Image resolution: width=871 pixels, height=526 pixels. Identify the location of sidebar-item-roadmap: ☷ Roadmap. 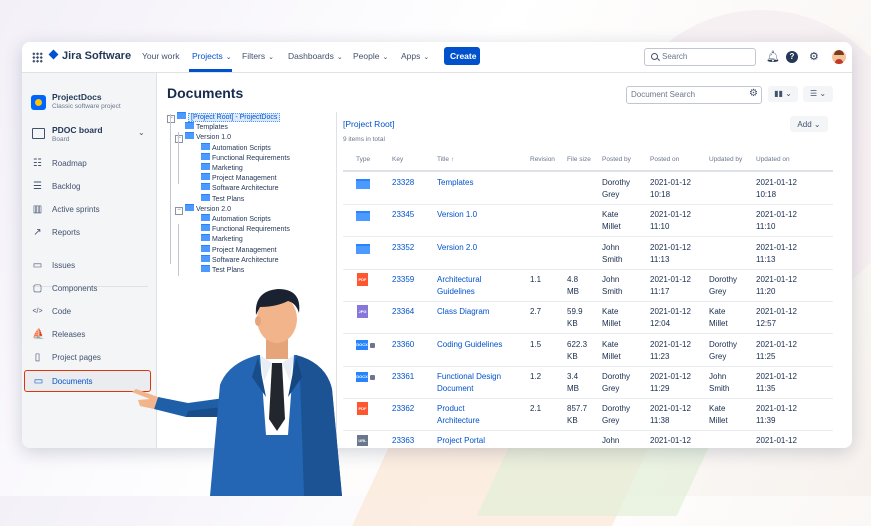
(89, 164).